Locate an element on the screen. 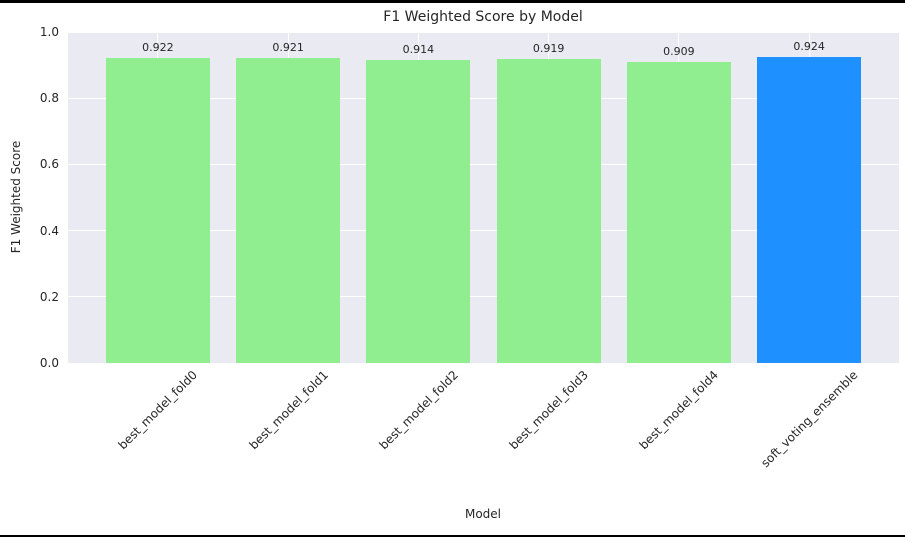  y-tick-label: 1.0 is located at coordinates (49, 32).